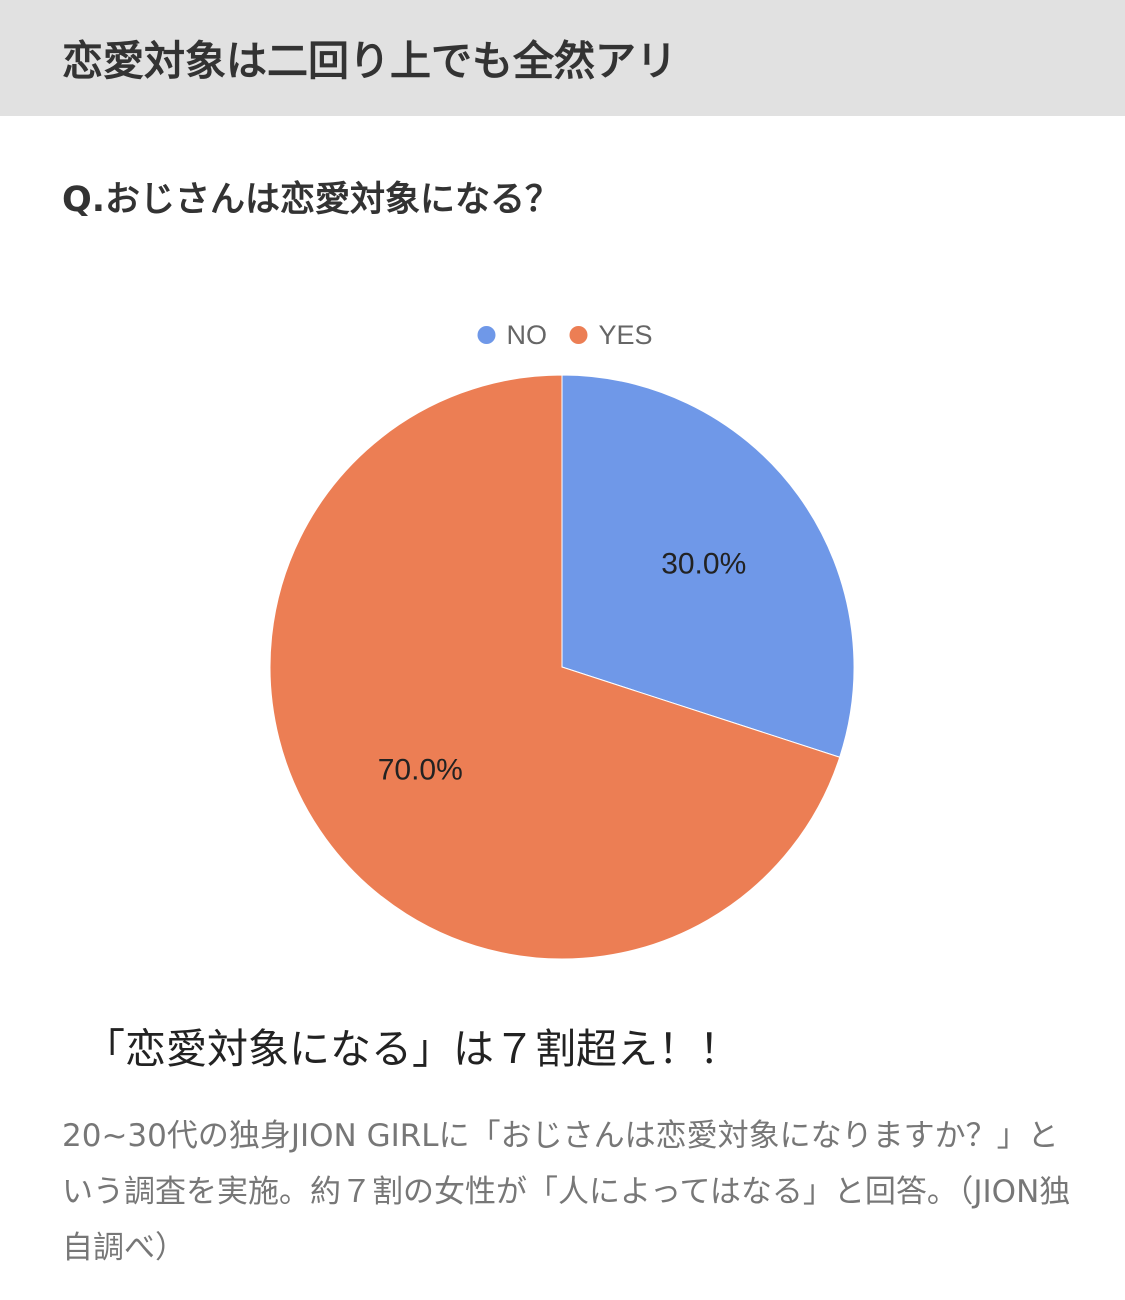 The width and height of the screenshot is (1125, 1300). Describe the element at coordinates (420, 769) in the screenshot. I see `pie-data-label-yes: 70.0%` at that location.